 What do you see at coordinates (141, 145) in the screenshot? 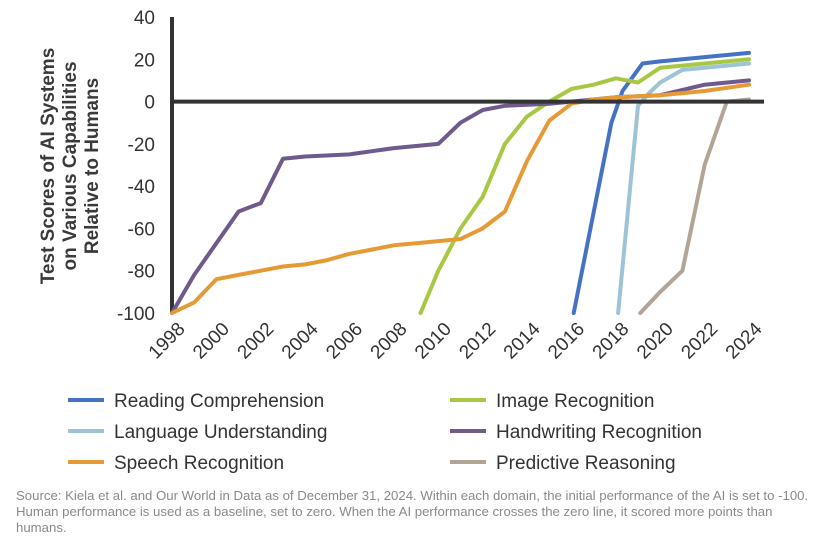
I see `y-tick-label: -20` at bounding box center [141, 145].